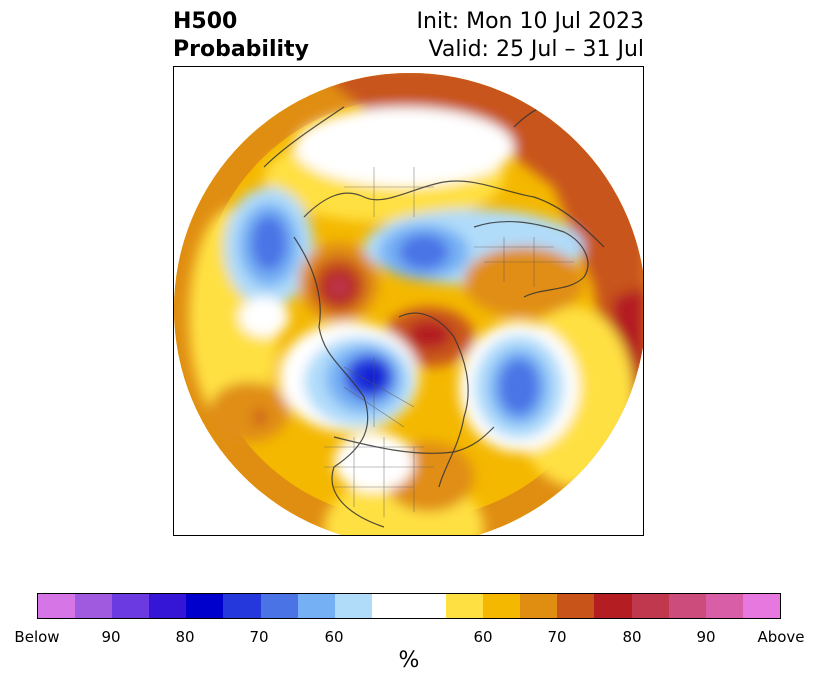 This screenshot has height=686, width=819. Describe the element at coordinates (205, 21) in the screenshot. I see `title-line1: H500` at that location.